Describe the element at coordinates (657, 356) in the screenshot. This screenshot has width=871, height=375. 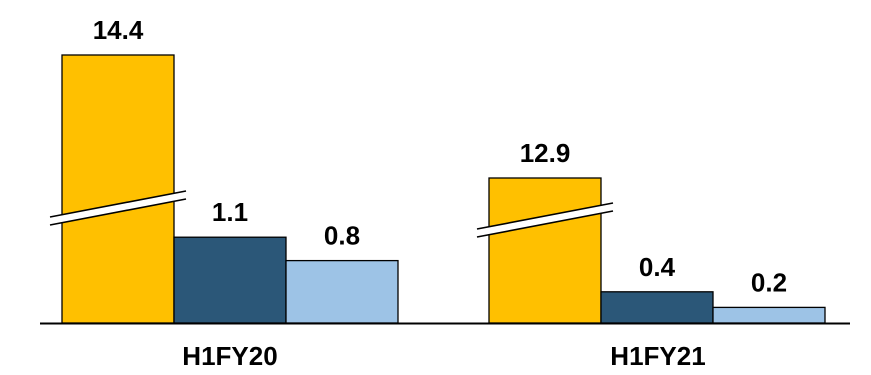
I see `category-label-h1fy21: H1FY21` at that location.